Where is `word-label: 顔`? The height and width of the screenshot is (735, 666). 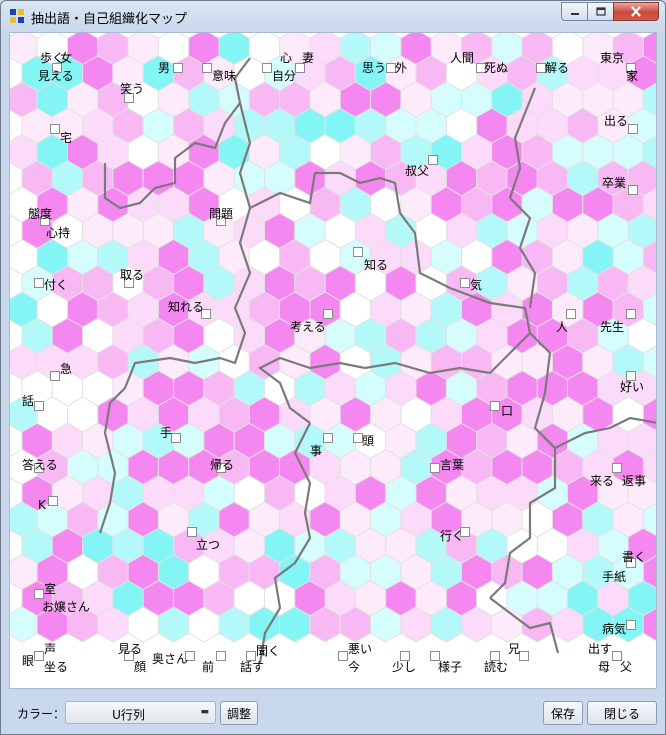
word-label: 顔 is located at coordinates (140, 667).